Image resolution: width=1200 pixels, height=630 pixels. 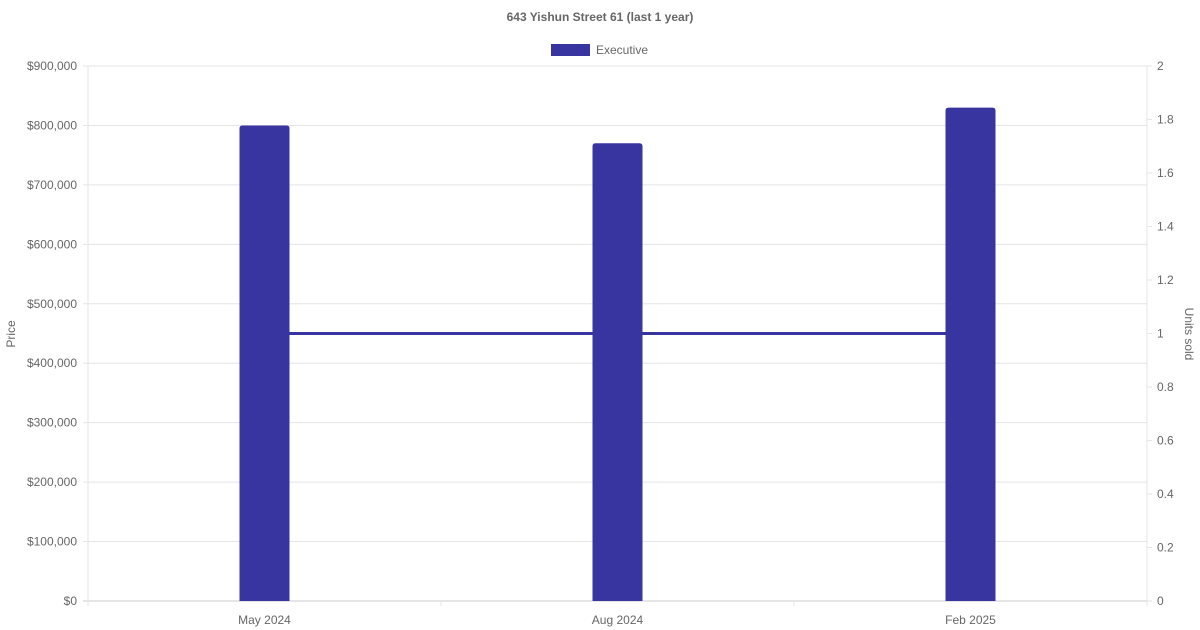 I want to click on y-tick-label: $100,000, so click(x=52, y=542).